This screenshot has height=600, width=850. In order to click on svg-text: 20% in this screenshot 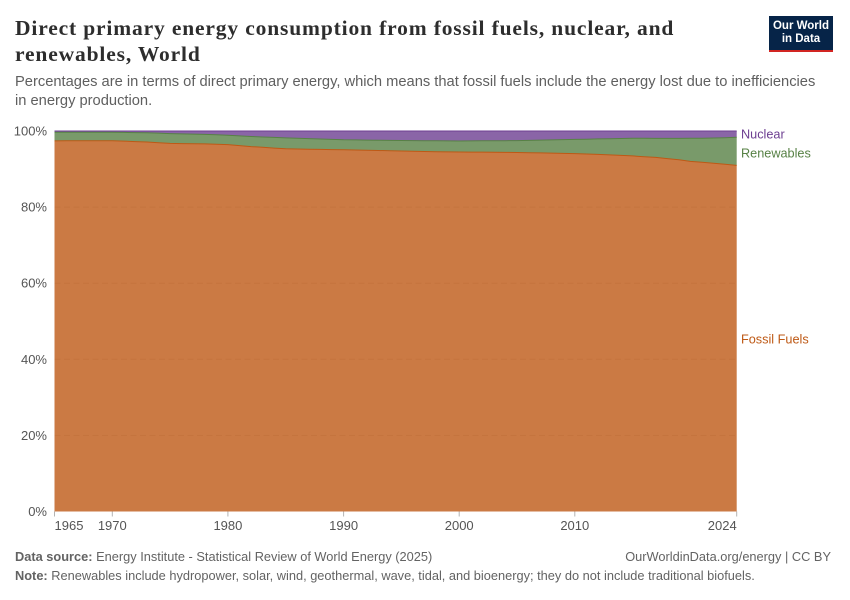, I will do `click(34, 435)`.